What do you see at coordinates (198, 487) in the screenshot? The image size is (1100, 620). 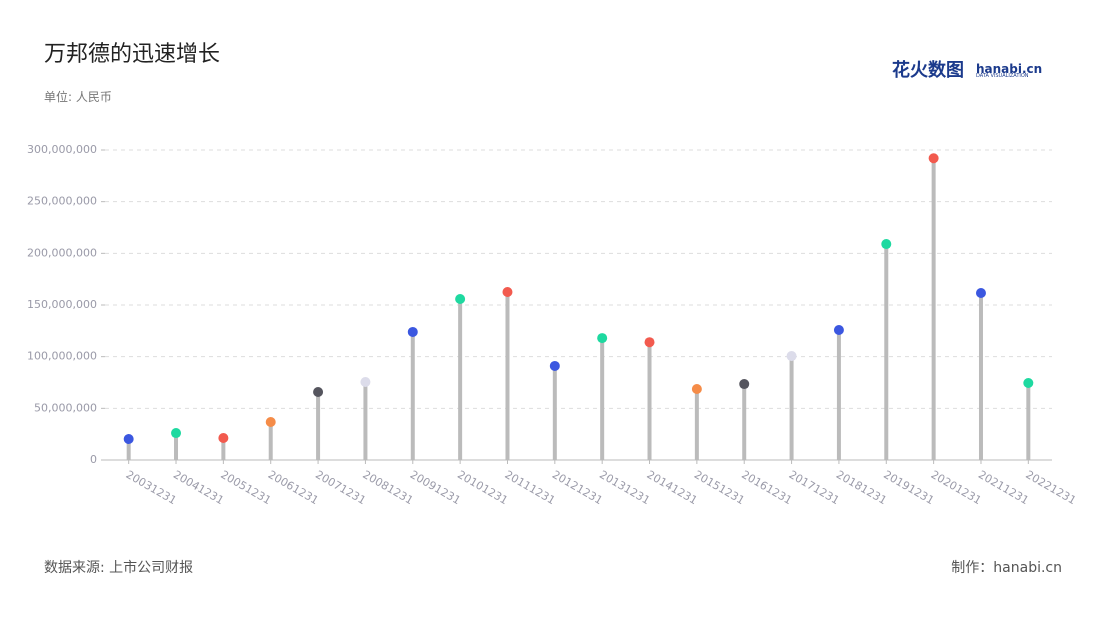 I see `x-tick-label: 20041231` at bounding box center [198, 487].